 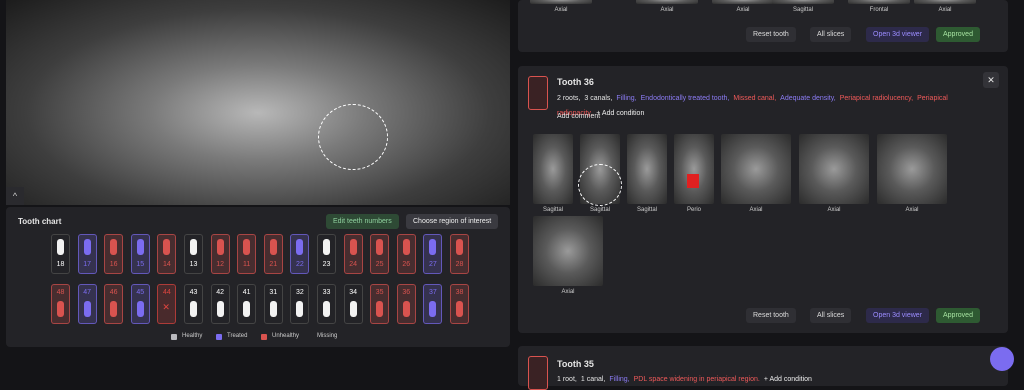 What do you see at coordinates (600, 185) in the screenshot?
I see `highlight-circle` at bounding box center [600, 185].